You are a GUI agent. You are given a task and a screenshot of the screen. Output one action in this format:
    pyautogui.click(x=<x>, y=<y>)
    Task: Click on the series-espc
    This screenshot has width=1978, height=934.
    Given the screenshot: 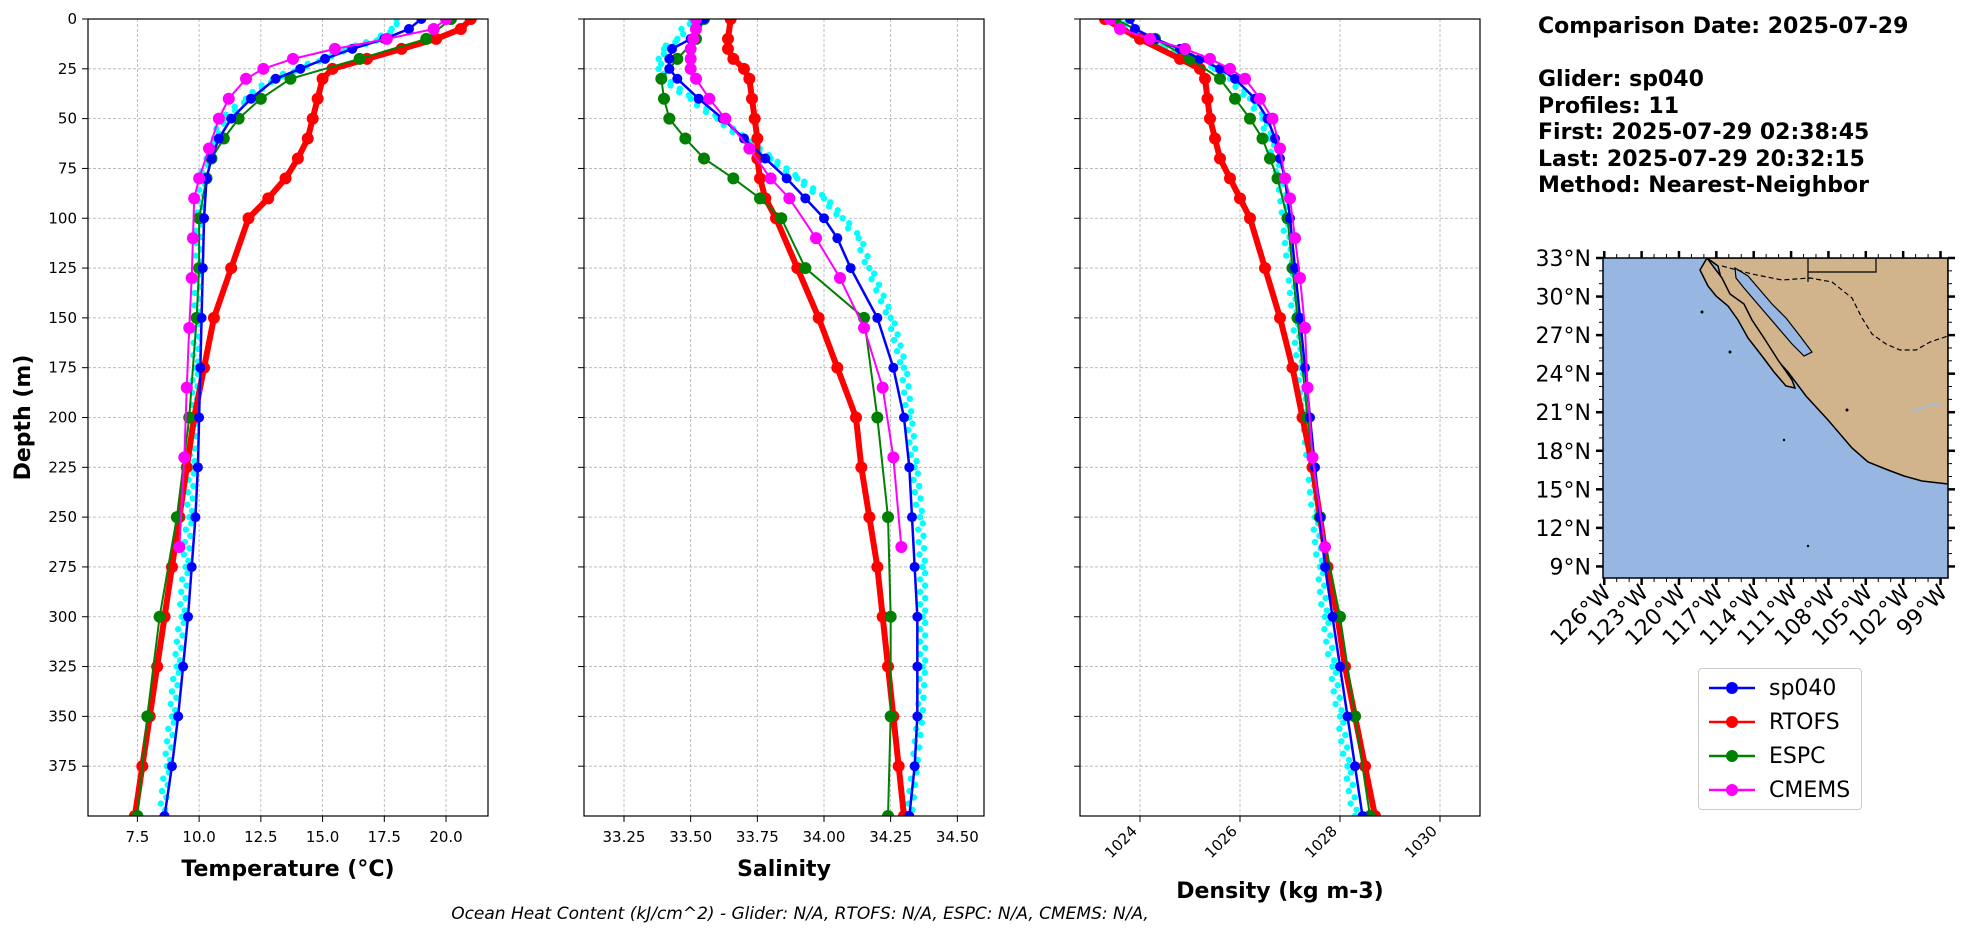 What is the action you would take?
    pyautogui.click(x=776, y=417)
    